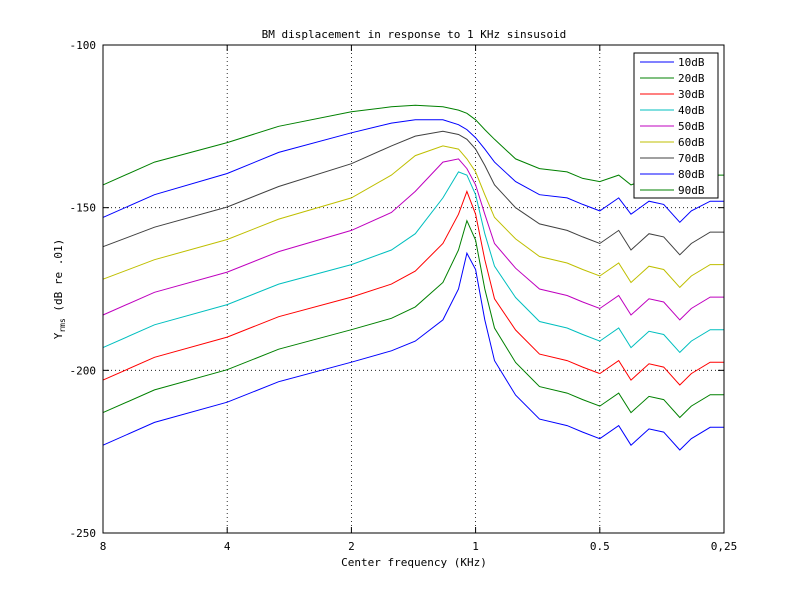 This screenshot has width=800, height=600. Describe the element at coordinates (83, 208) in the screenshot. I see `y-tick-label: -150` at that location.